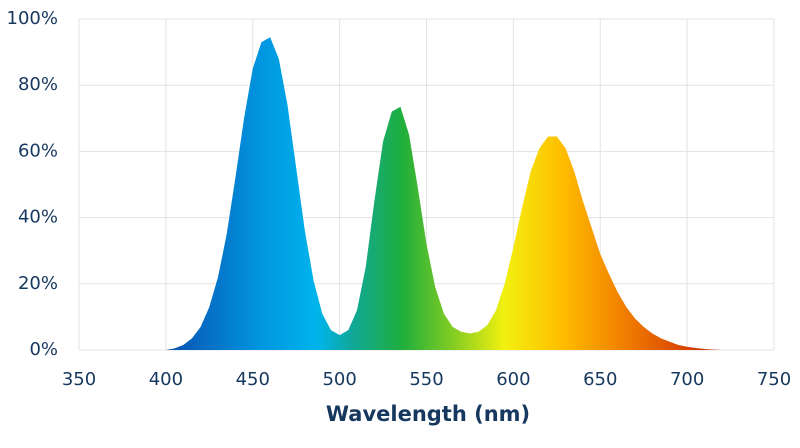  What do you see at coordinates (513, 379) in the screenshot?
I see `x-tick-label: 600` at bounding box center [513, 379].